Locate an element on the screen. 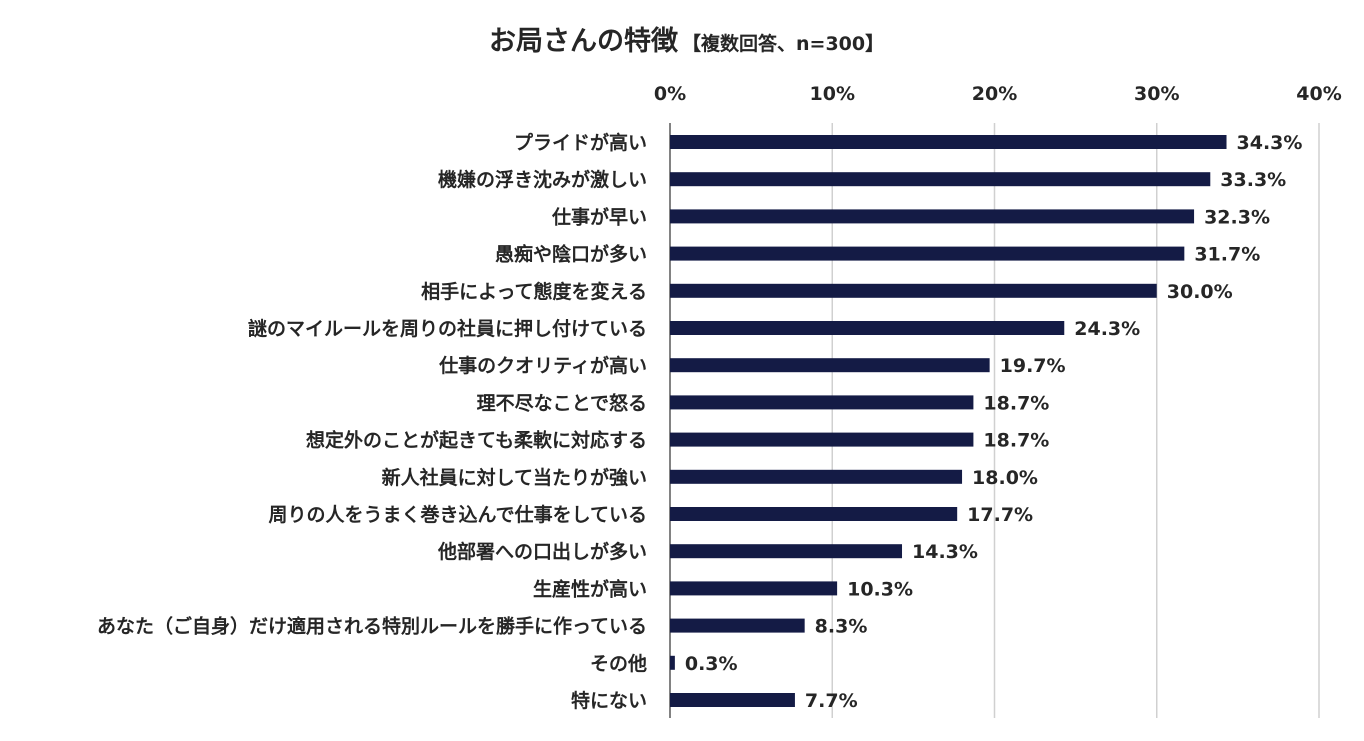 This screenshot has width=1364, height=741. x-tick-label: 20% is located at coordinates (994, 94).